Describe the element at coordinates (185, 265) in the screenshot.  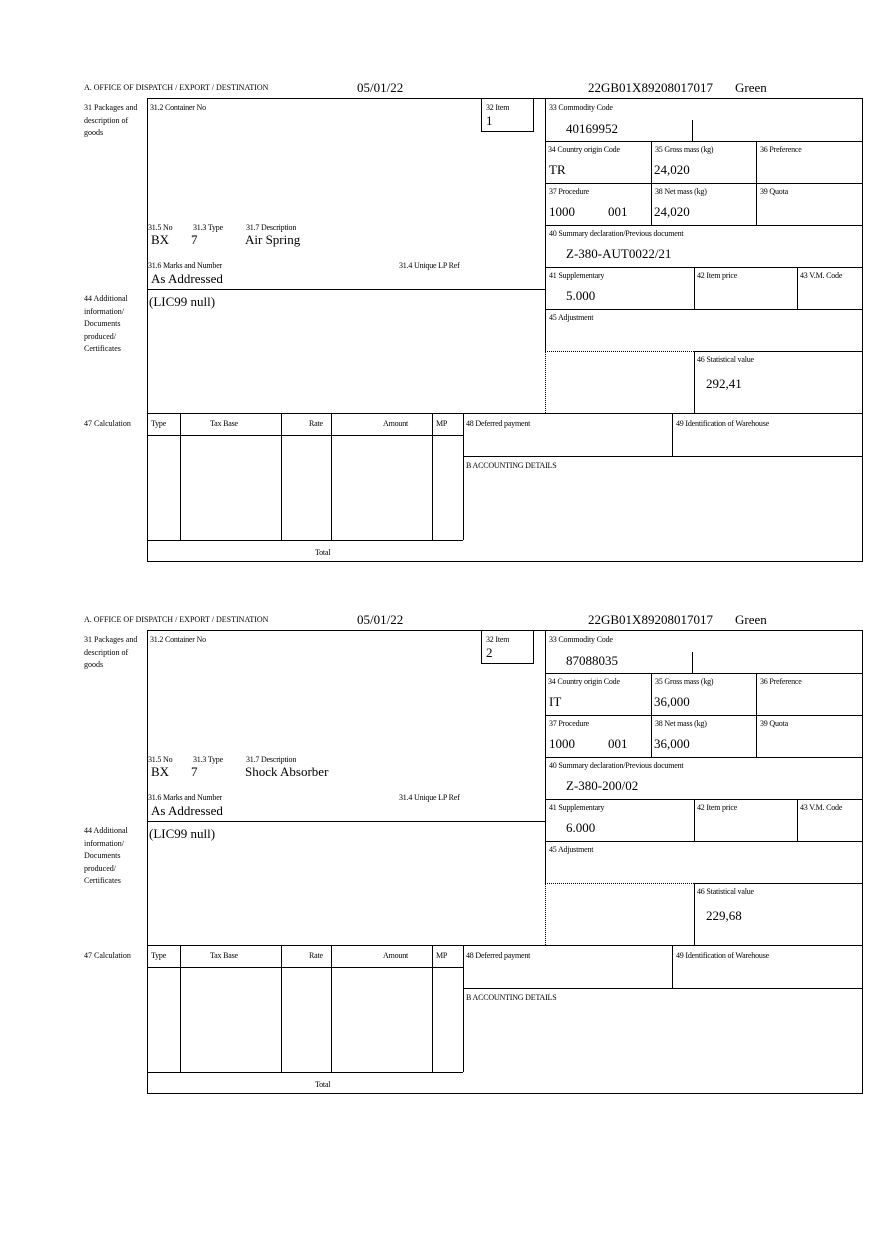
I see `marks-label: 31.6 Marks and Number` at that location.